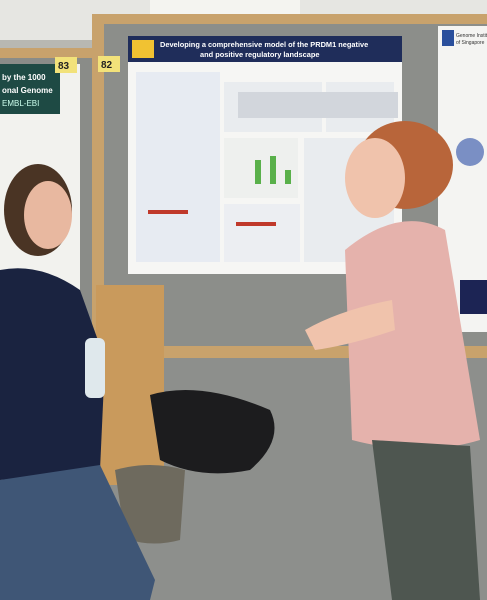 Image resolution: width=487 pixels, height=600 pixels. What do you see at coordinates (471, 36) in the screenshot?
I see `right-poster-text: Genome Institute` at bounding box center [471, 36].